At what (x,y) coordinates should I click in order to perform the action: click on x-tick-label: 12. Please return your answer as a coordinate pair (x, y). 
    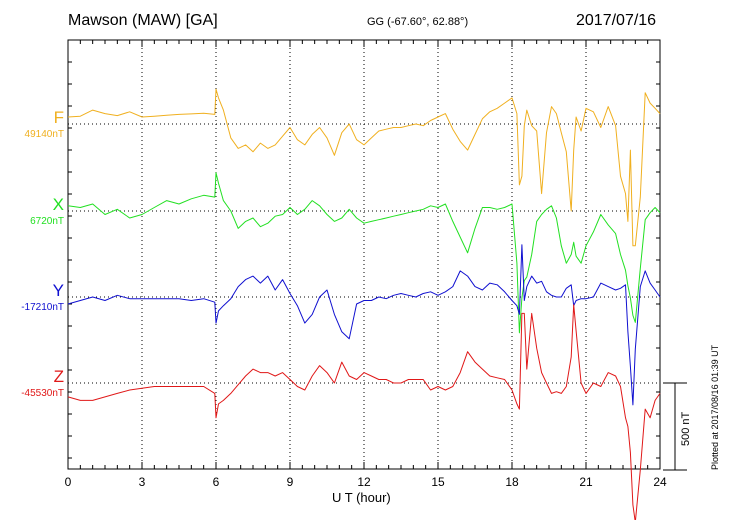
    Looking at the image, I should click on (364, 482).